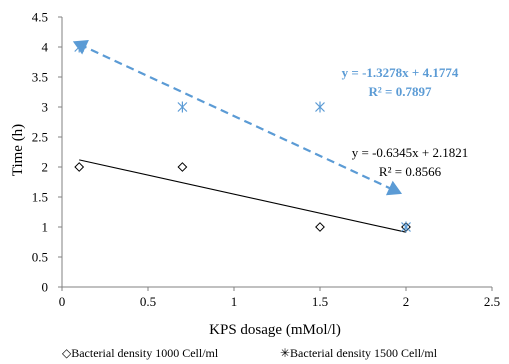 The width and height of the screenshot is (509, 364). What do you see at coordinates (492, 301) in the screenshot?
I see `x-tick-label: 2.5` at bounding box center [492, 301].